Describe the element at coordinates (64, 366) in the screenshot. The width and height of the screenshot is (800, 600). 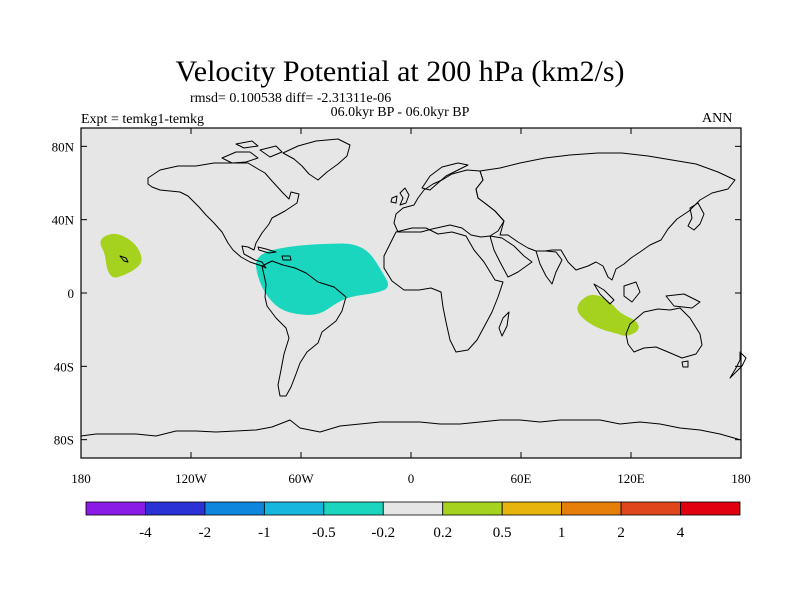
I see `y-tick-label: 40S` at that location.